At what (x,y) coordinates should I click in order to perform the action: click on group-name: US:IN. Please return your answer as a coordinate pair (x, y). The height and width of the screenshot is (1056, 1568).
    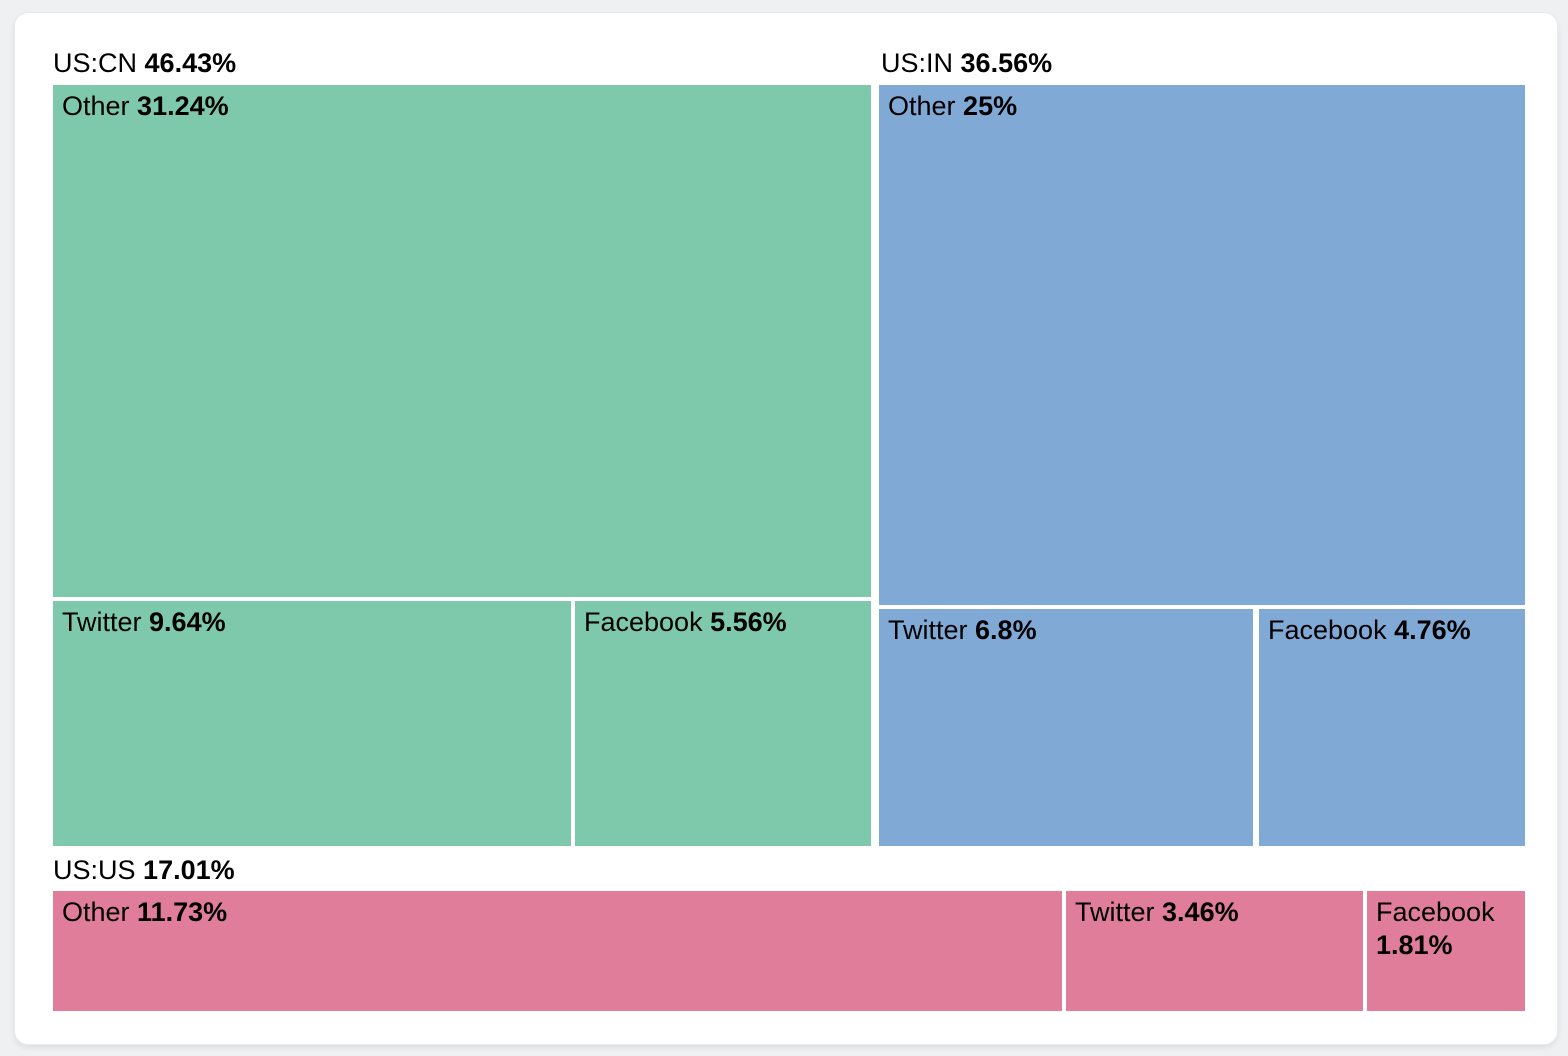
    Looking at the image, I should click on (917, 63).